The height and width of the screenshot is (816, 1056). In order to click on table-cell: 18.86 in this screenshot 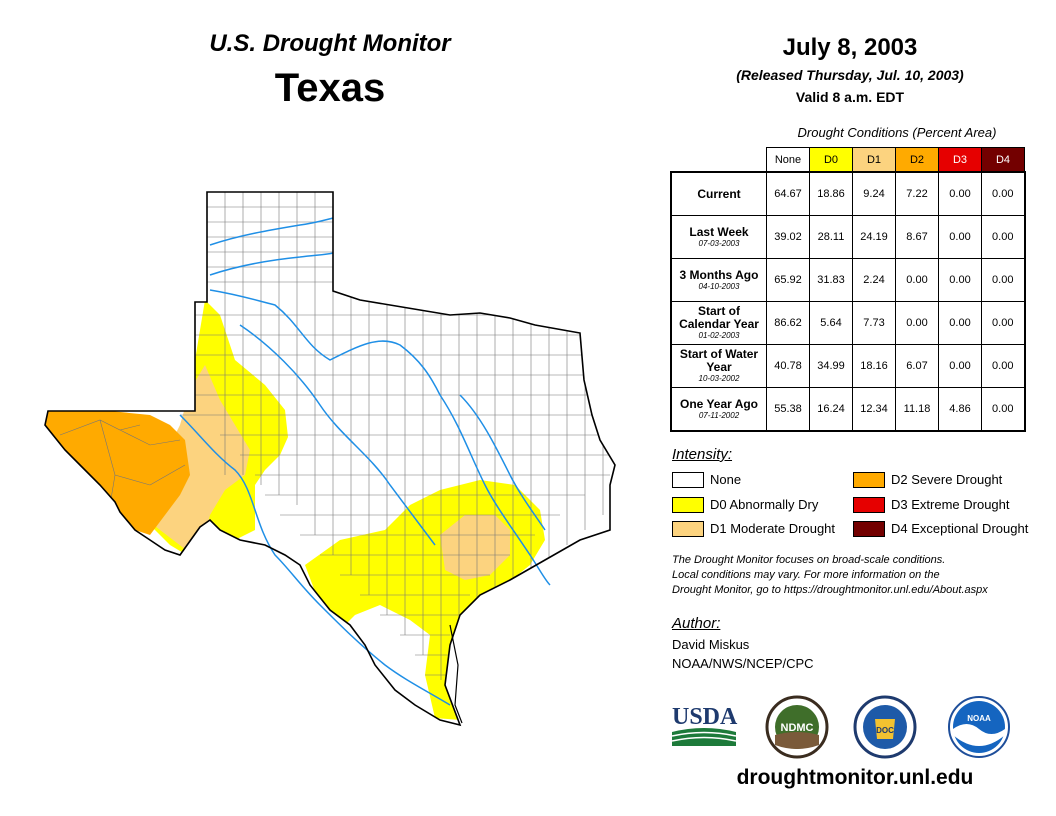, I will do `click(831, 193)`.